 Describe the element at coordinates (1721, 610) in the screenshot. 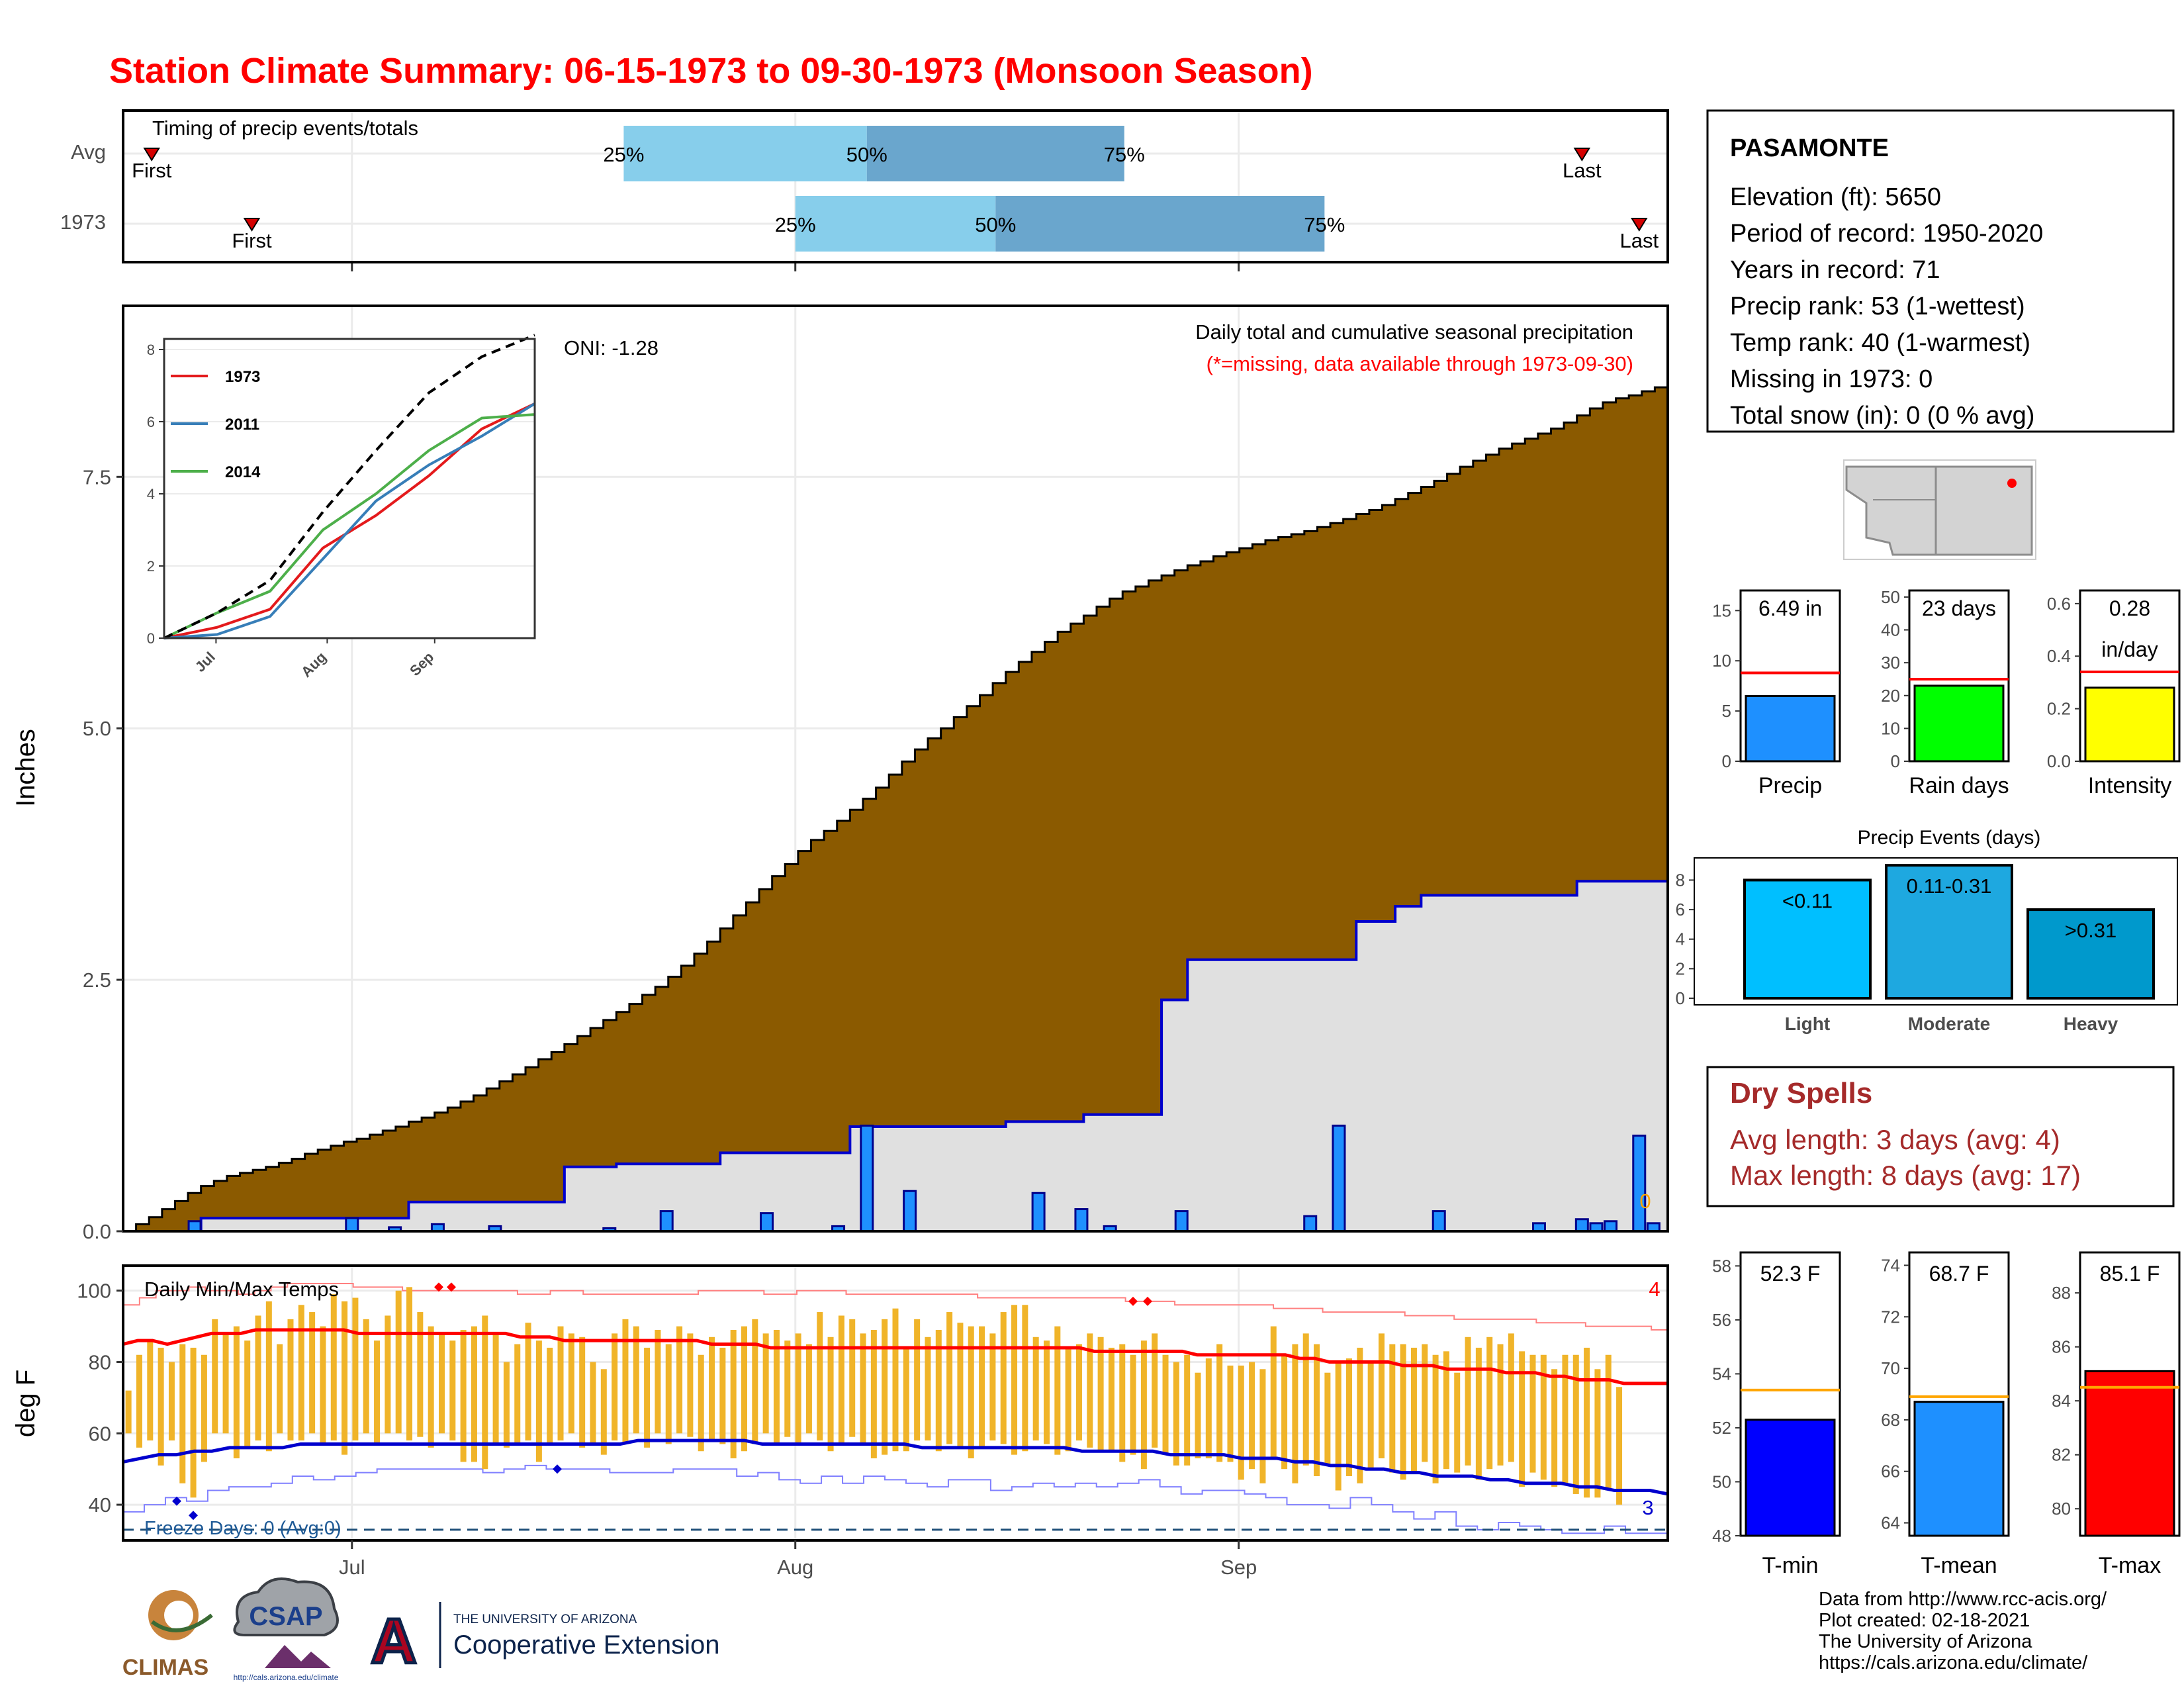

I see `summary-y-tick-label: 15` at that location.